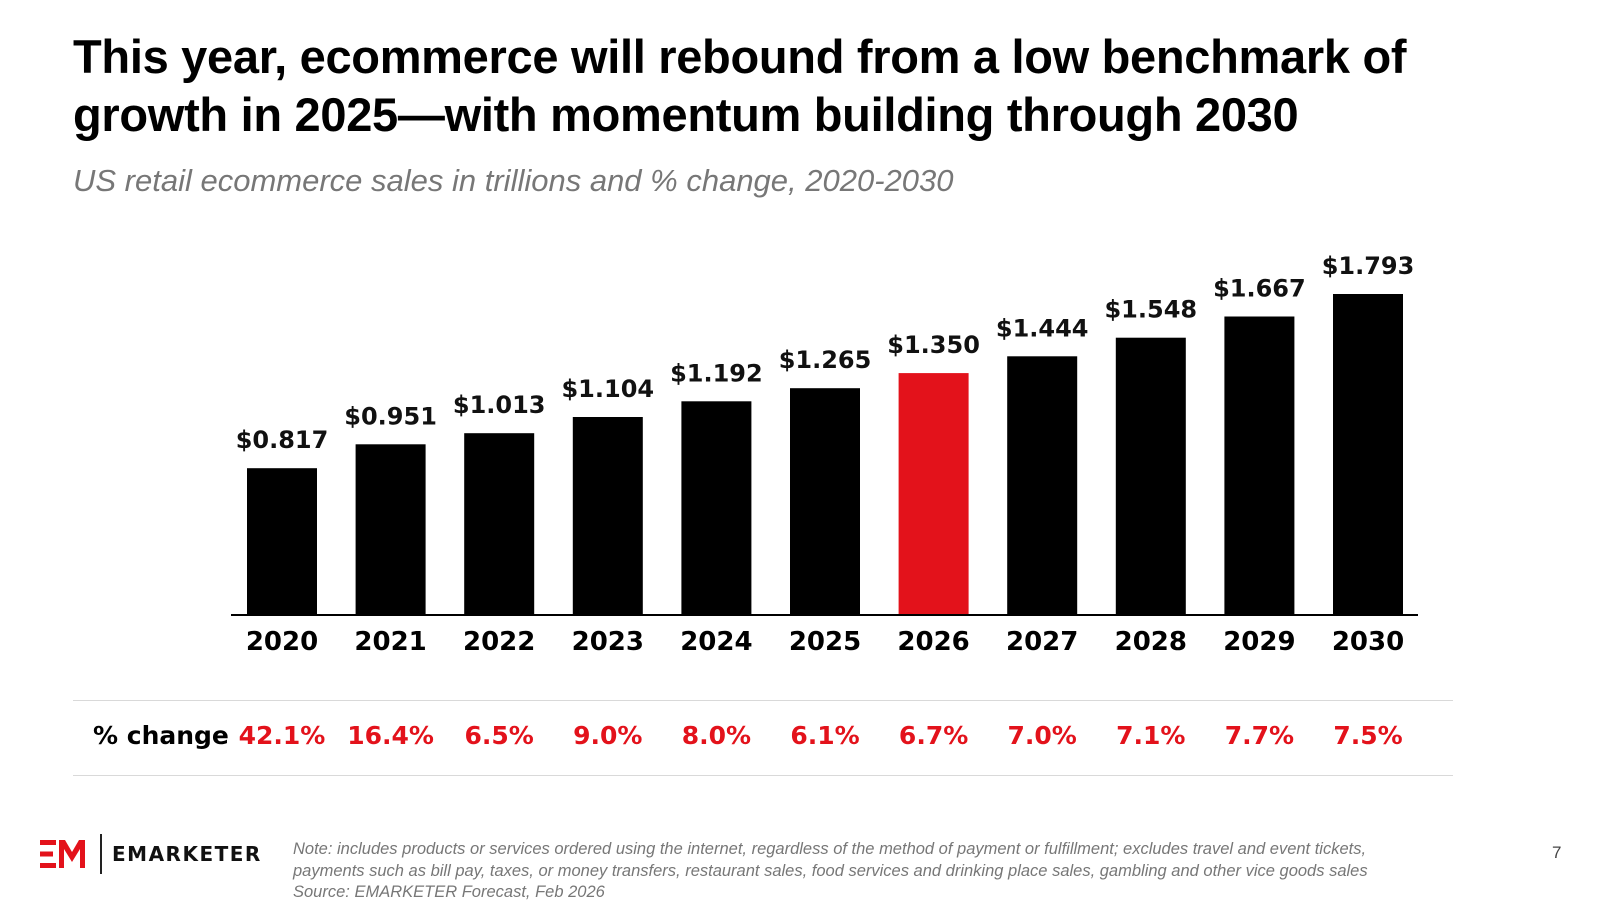 The image size is (1600, 904). What do you see at coordinates (933, 345) in the screenshot?
I see `value-label-2026: $1.350` at bounding box center [933, 345].